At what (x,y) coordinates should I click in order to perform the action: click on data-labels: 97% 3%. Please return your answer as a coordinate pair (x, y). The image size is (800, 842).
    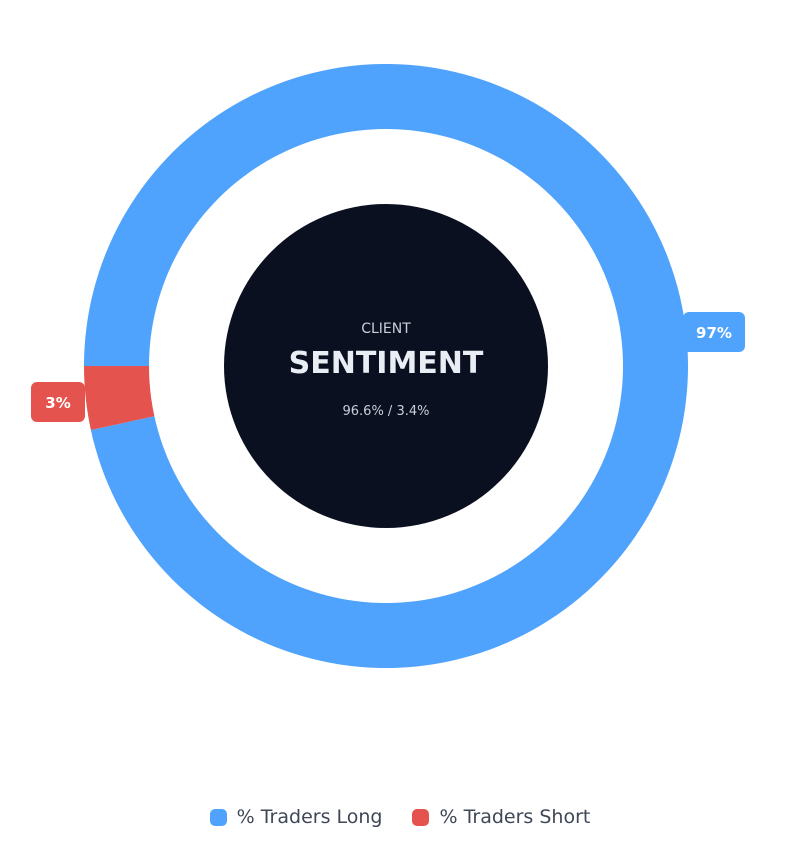
    Looking at the image, I should click on (388, 367).